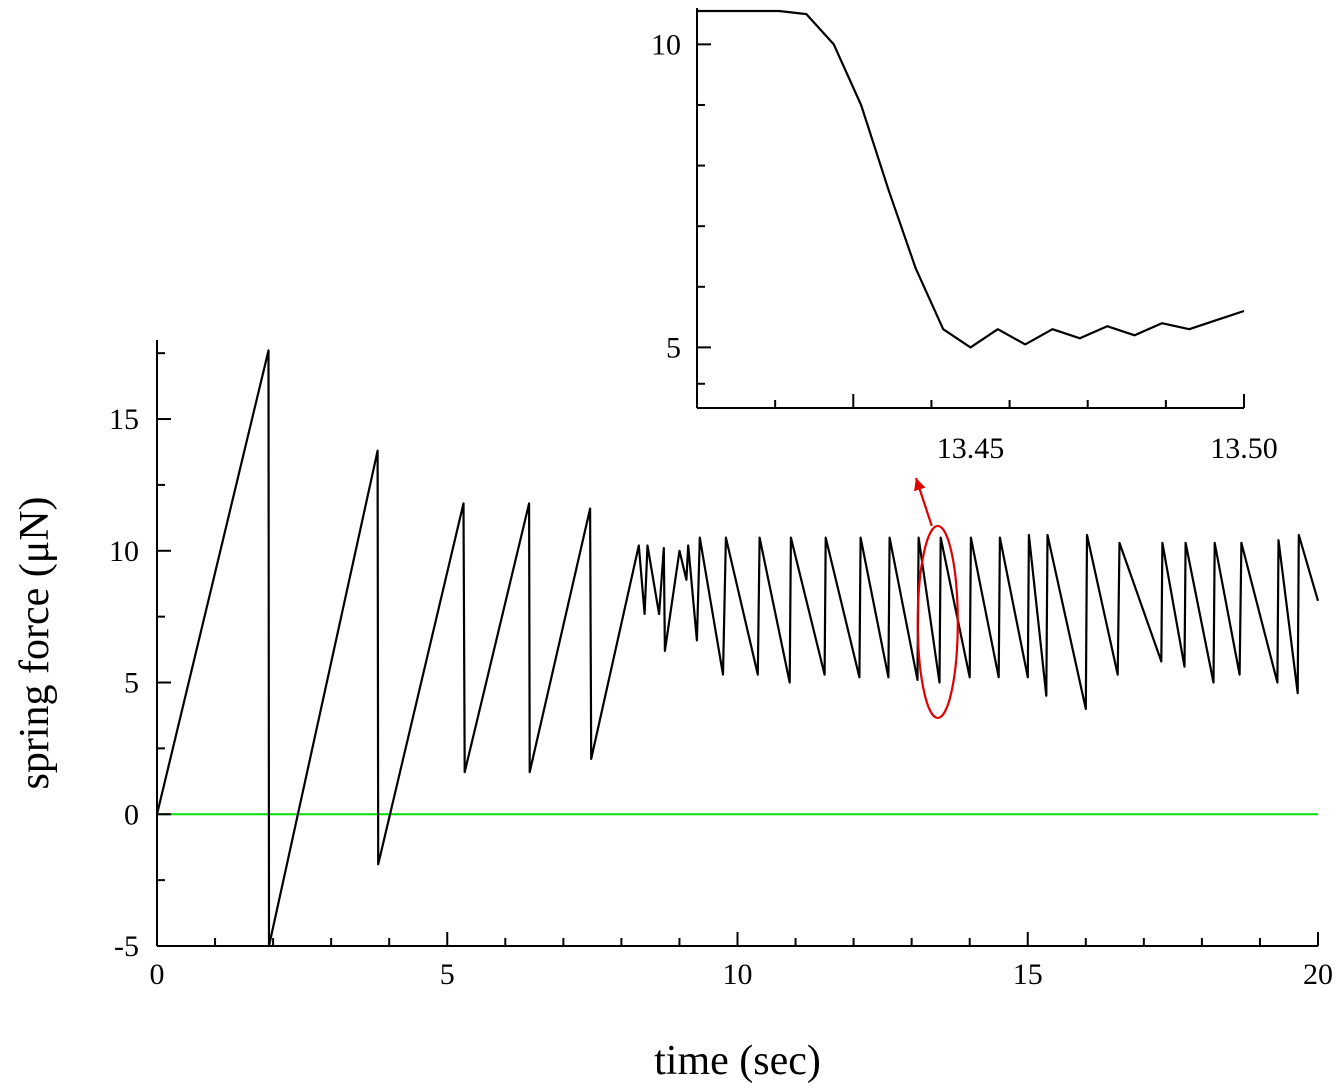  What do you see at coordinates (666, 44) in the screenshot?
I see `inset-y-tick-label: 10` at bounding box center [666, 44].